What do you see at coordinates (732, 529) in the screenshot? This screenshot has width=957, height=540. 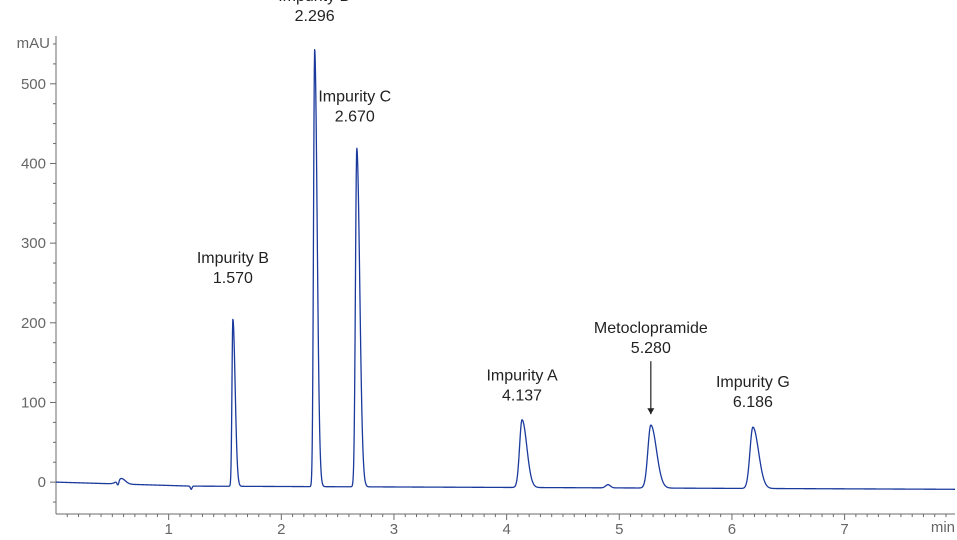 I see `x-tick-label: 6` at bounding box center [732, 529].